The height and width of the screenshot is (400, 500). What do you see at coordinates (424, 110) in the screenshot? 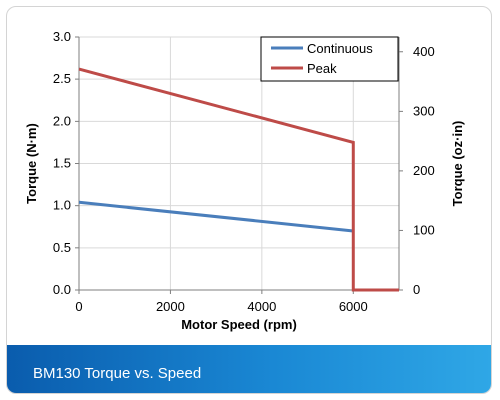
I see `y2-tick-label: 300` at bounding box center [424, 110].